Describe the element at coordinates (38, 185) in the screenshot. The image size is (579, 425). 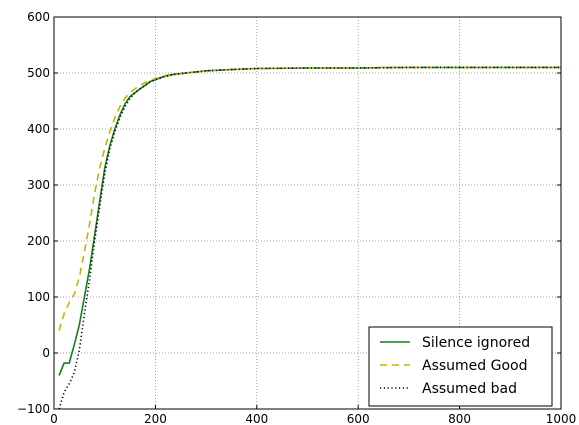
I see `y-tick-label: 300` at that location.